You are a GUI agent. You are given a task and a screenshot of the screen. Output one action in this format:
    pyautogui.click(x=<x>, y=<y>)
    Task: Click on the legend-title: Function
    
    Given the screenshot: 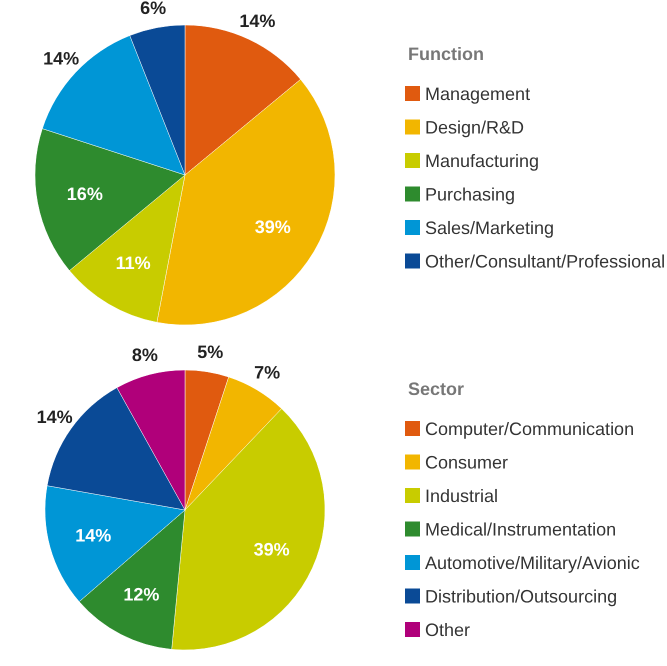 What is the action you would take?
    pyautogui.click(x=446, y=54)
    